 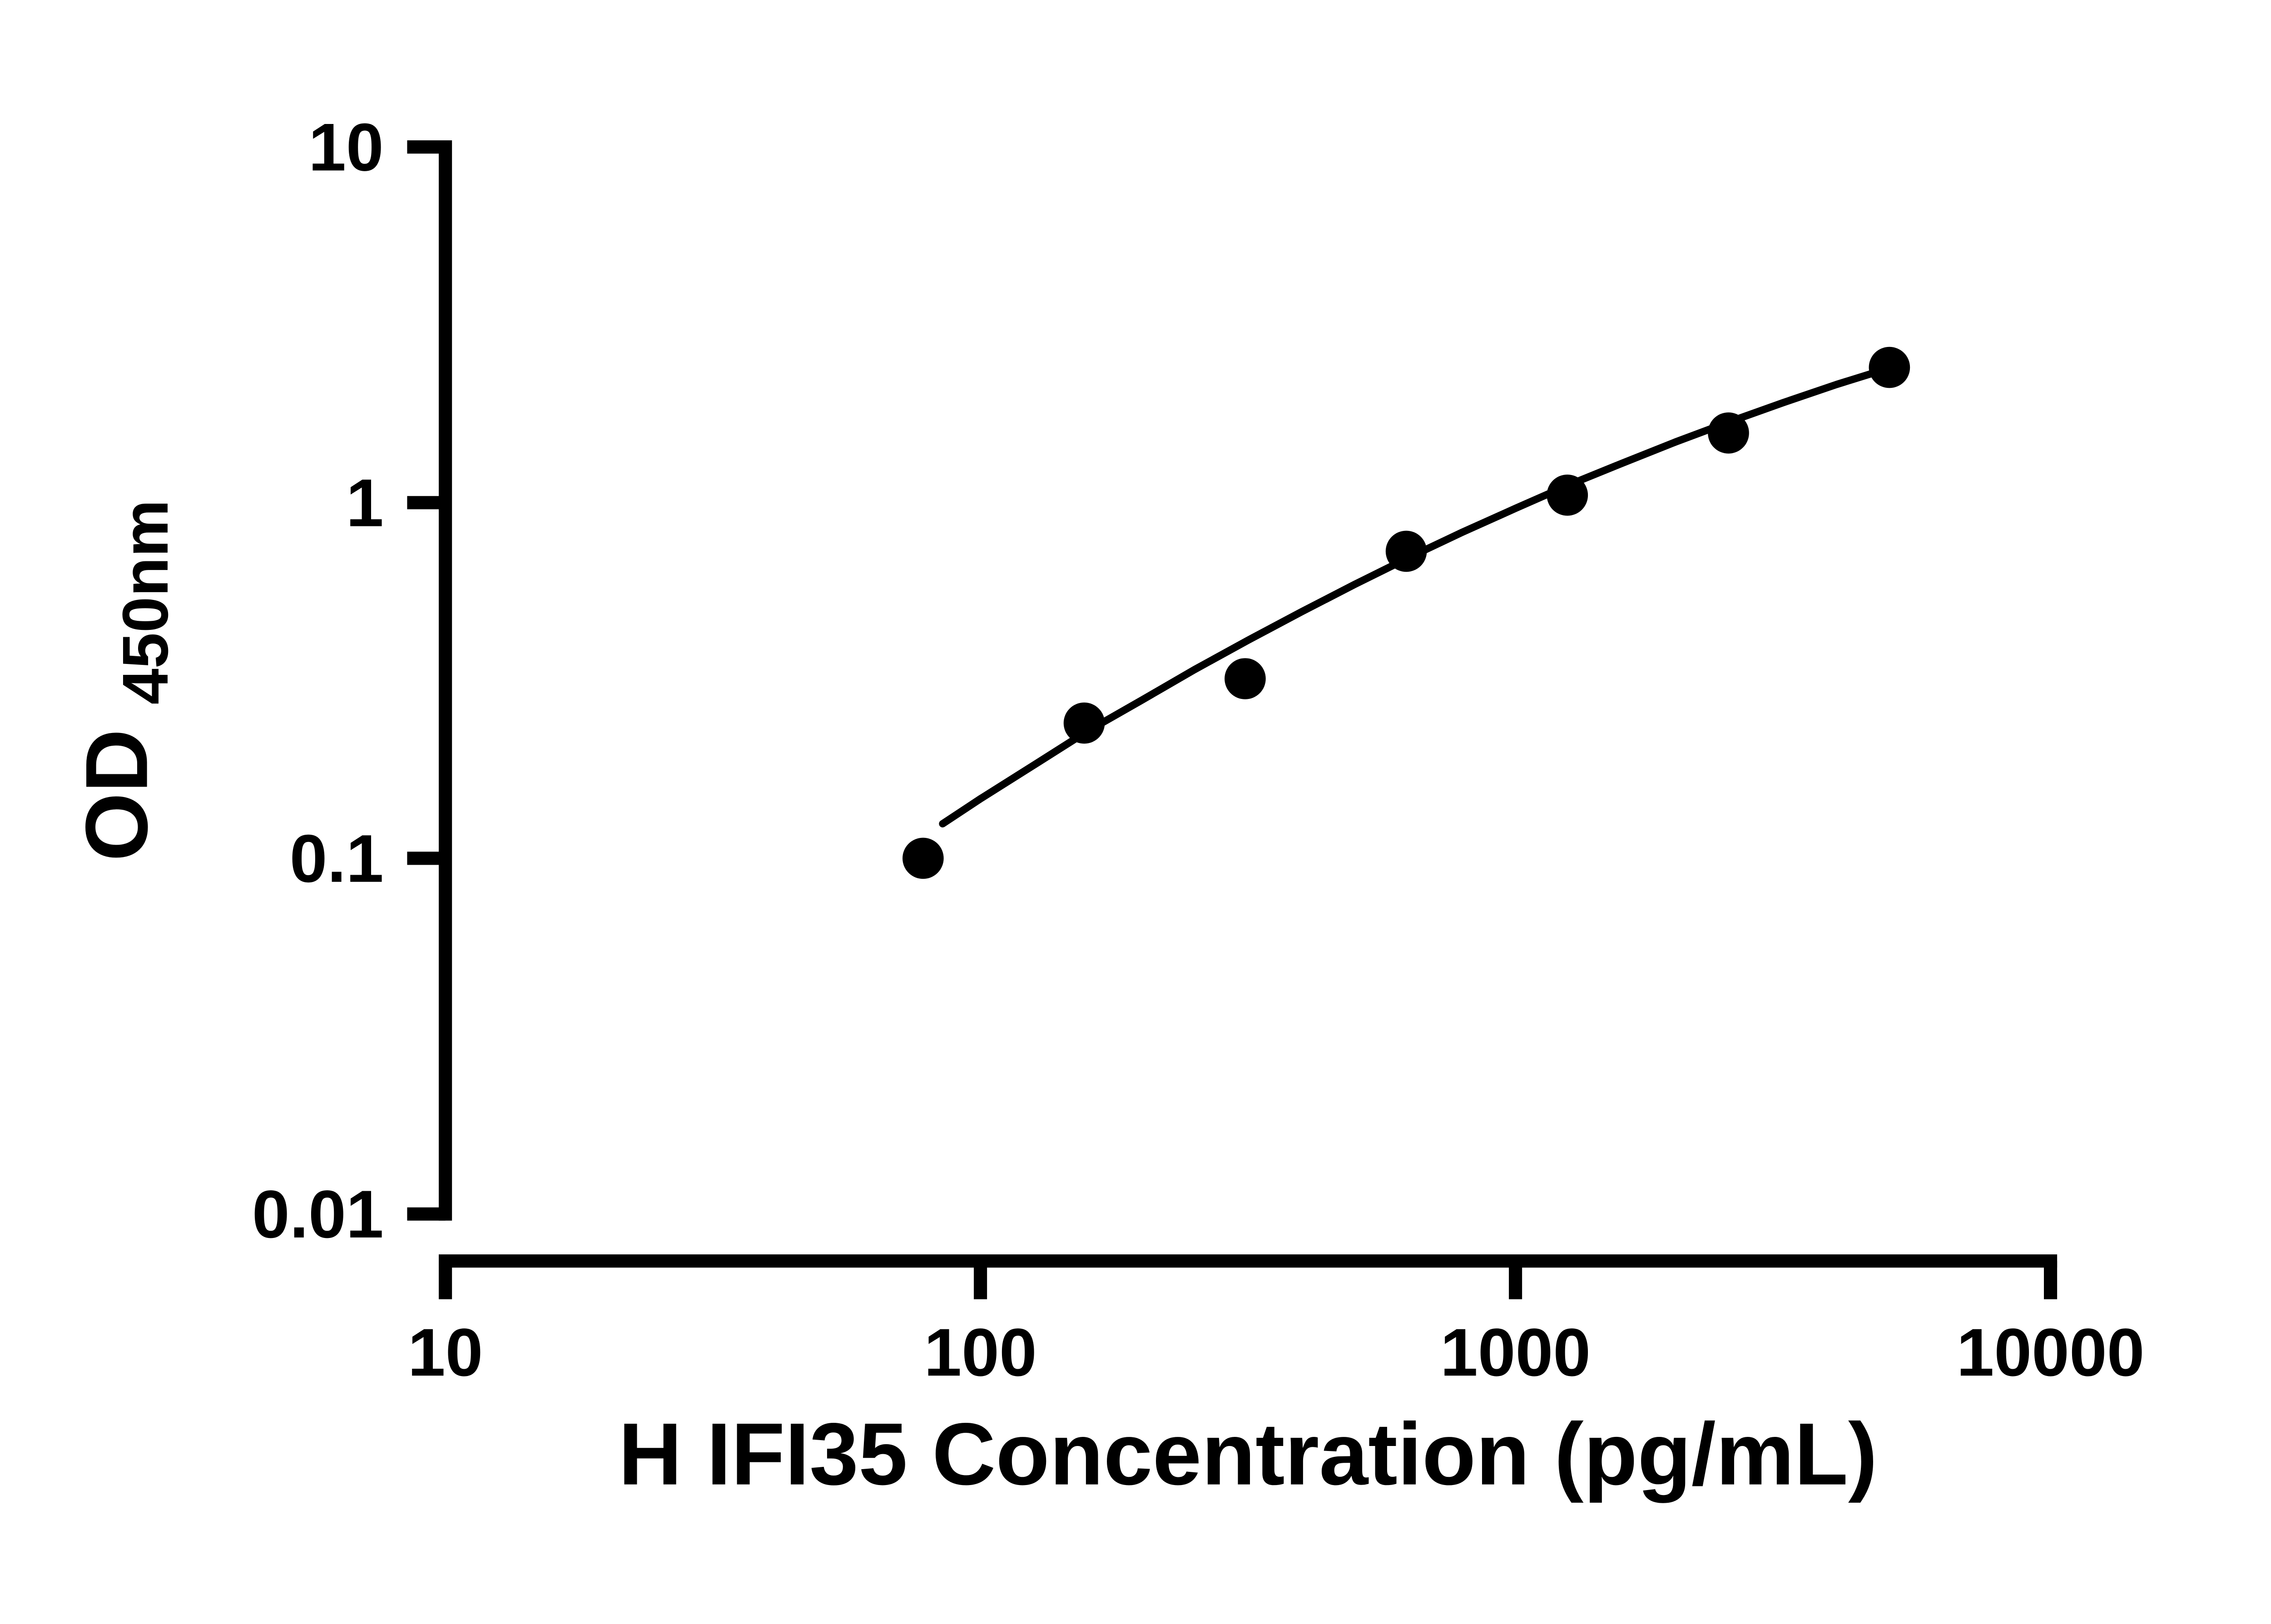 What do you see at coordinates (145, 602) in the screenshot?
I see `y-axis-title-subscript: 450nm` at bounding box center [145, 602].